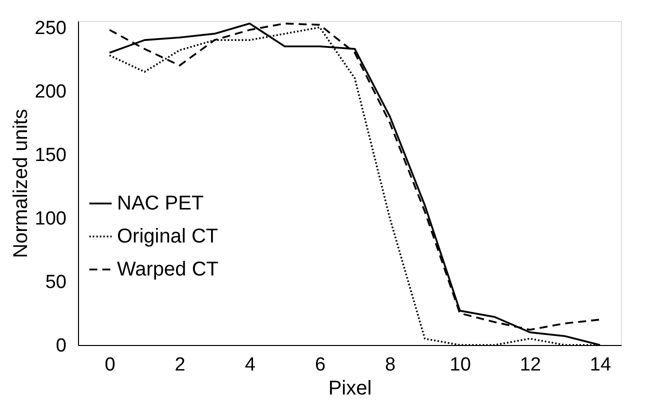  I want to click on legend-label: NAC PET, so click(160, 203).